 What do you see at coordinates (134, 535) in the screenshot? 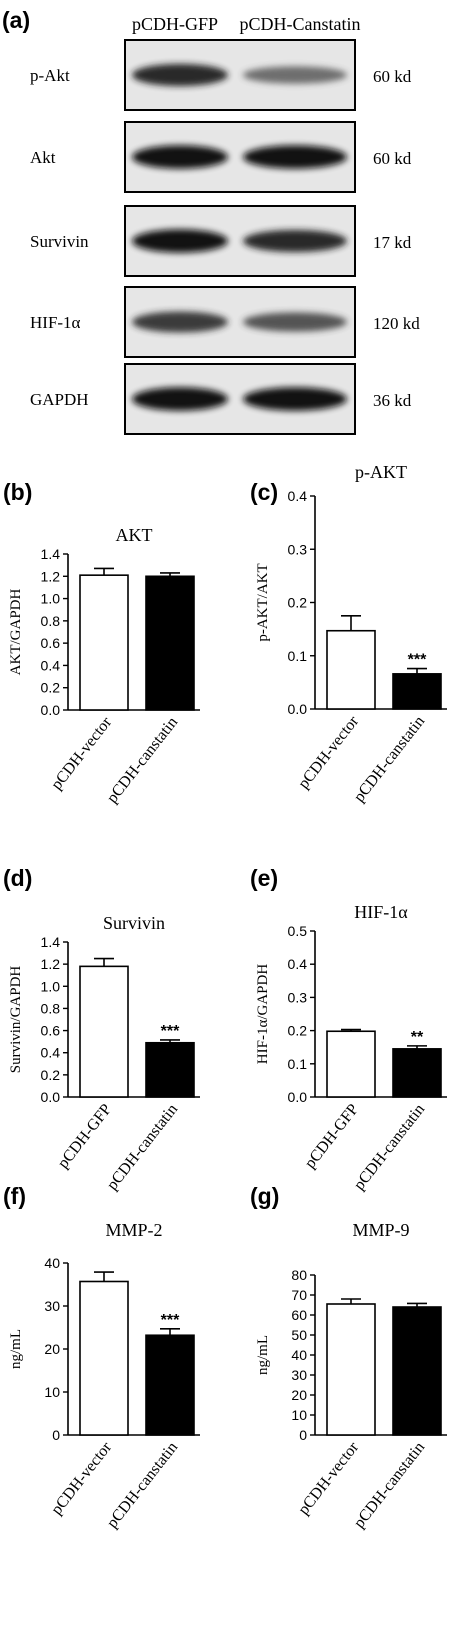
I see `chart-title: AKT` at bounding box center [134, 535].